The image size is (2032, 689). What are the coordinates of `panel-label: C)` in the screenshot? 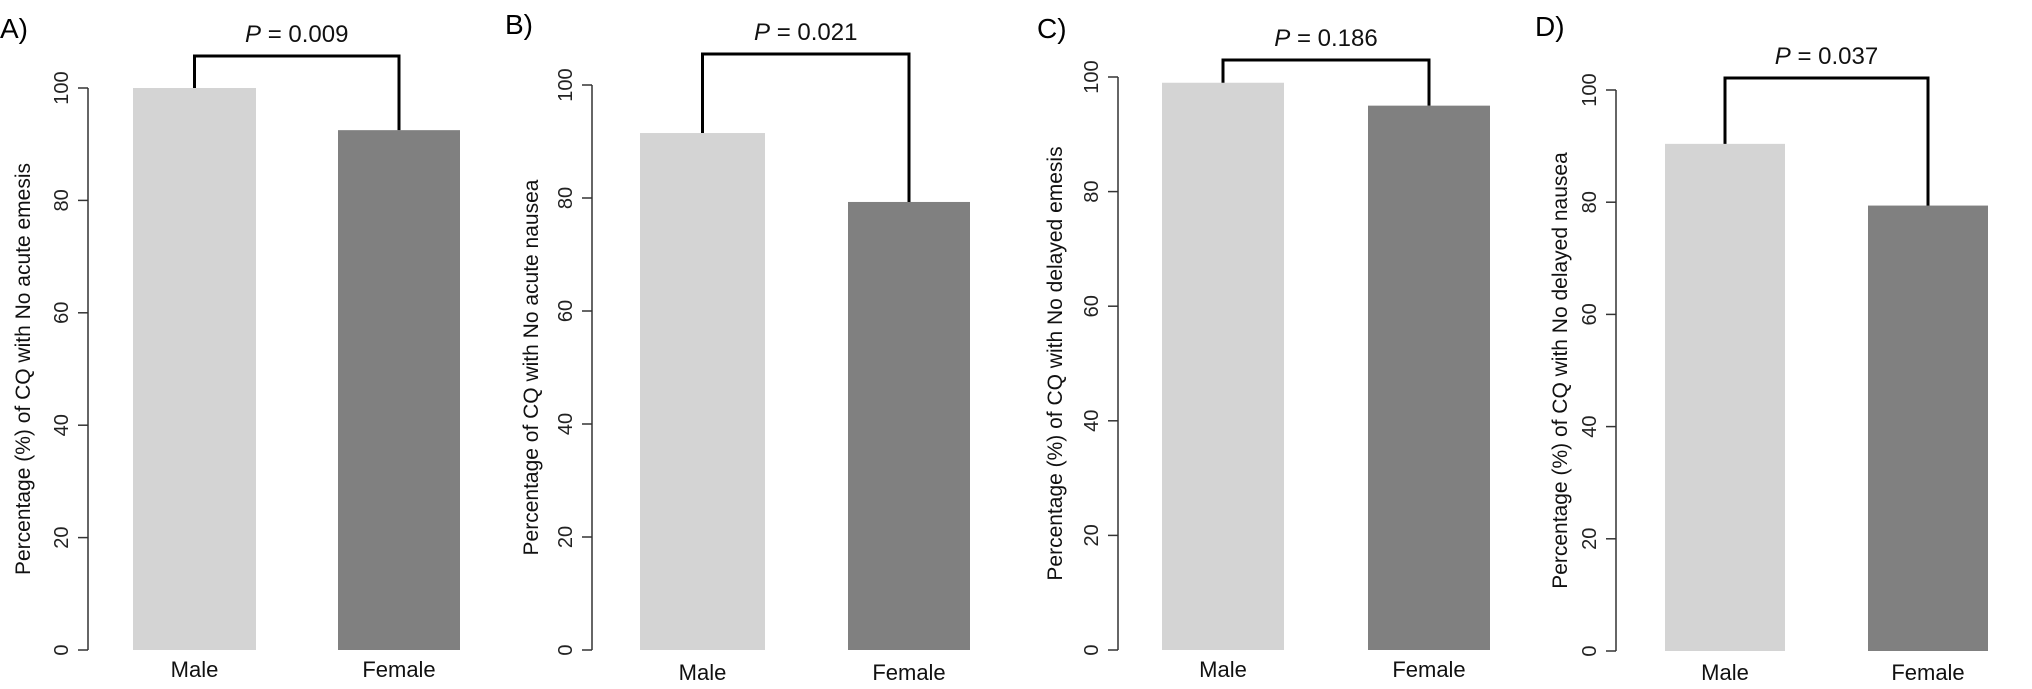 It's located at (1052, 28).